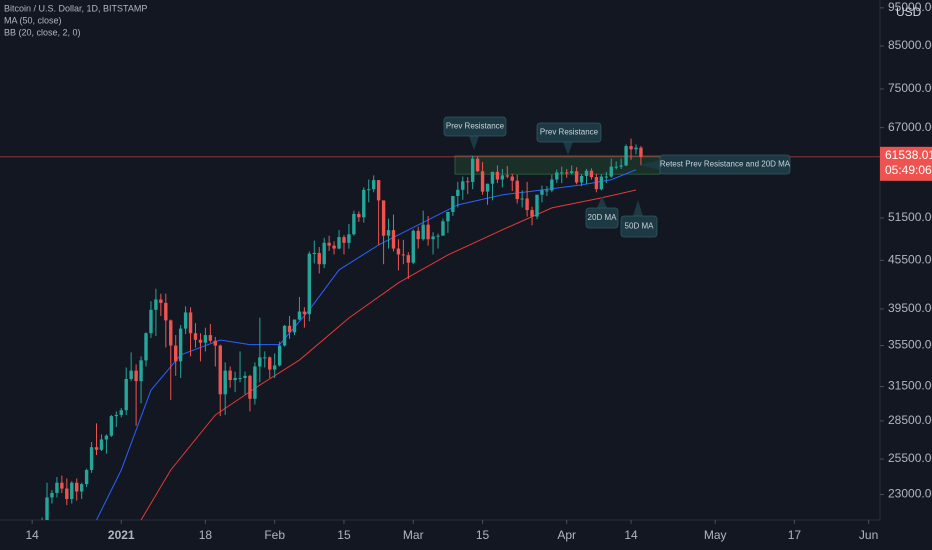  I want to click on currency-label: USD, so click(909, 12).